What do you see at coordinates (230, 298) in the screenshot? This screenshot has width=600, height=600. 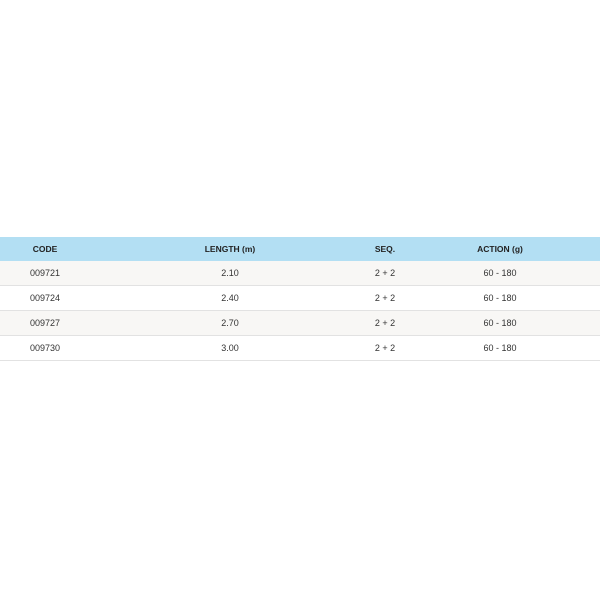 I see `cell-length: 2.40` at bounding box center [230, 298].